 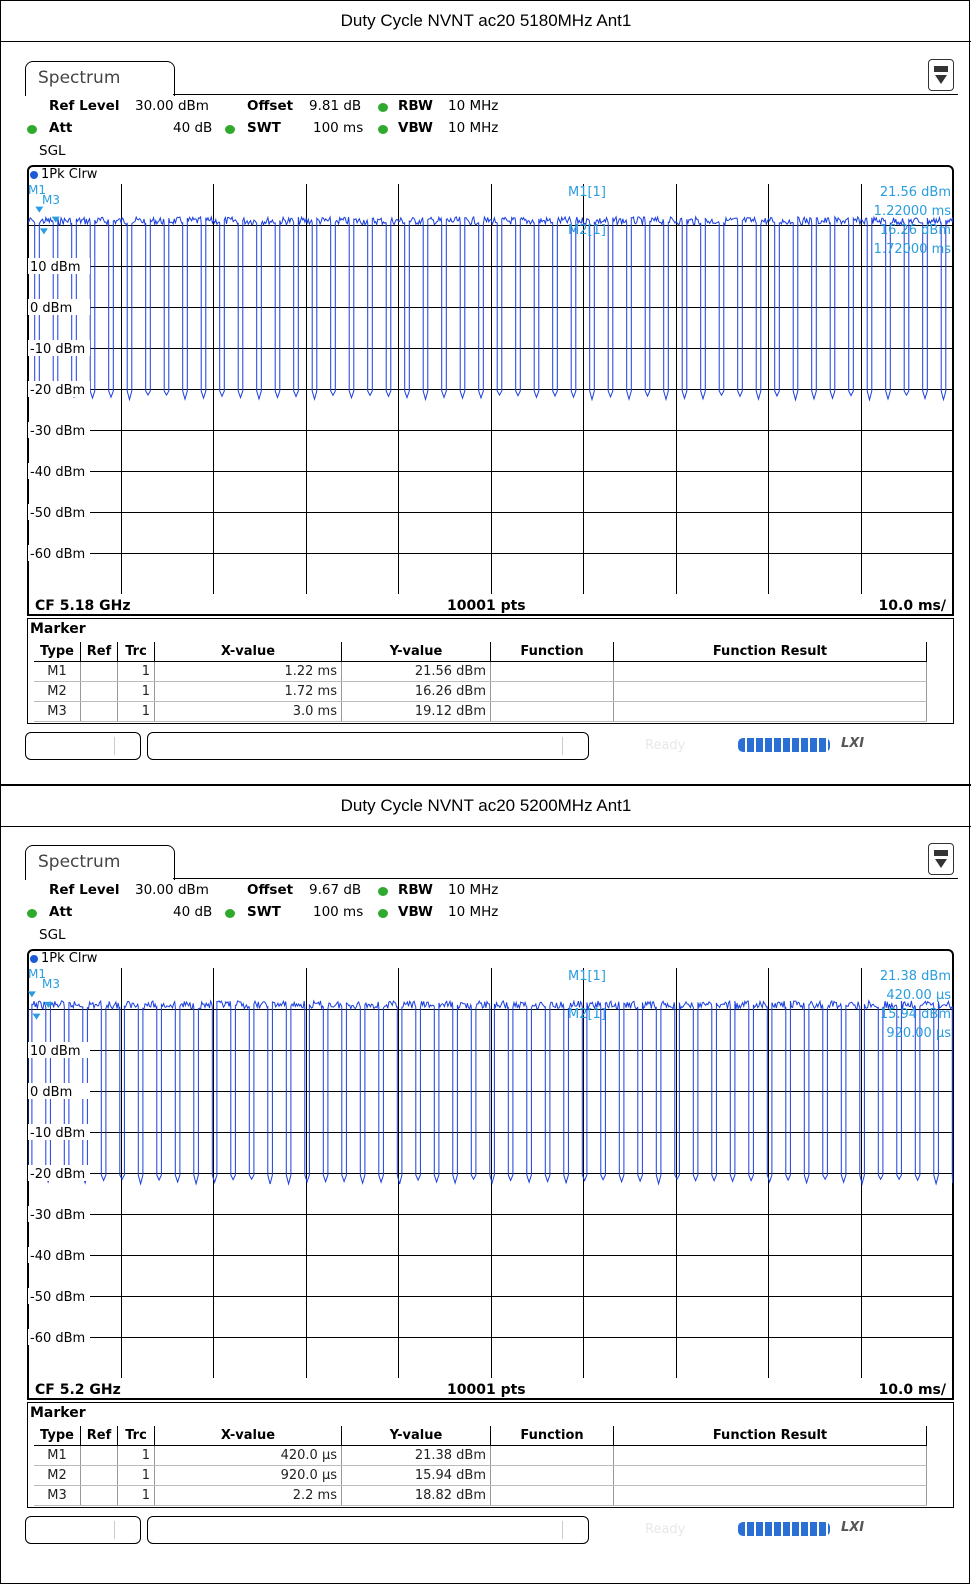 I want to click on table-cell: 2.2 ms, so click(x=248, y=1495).